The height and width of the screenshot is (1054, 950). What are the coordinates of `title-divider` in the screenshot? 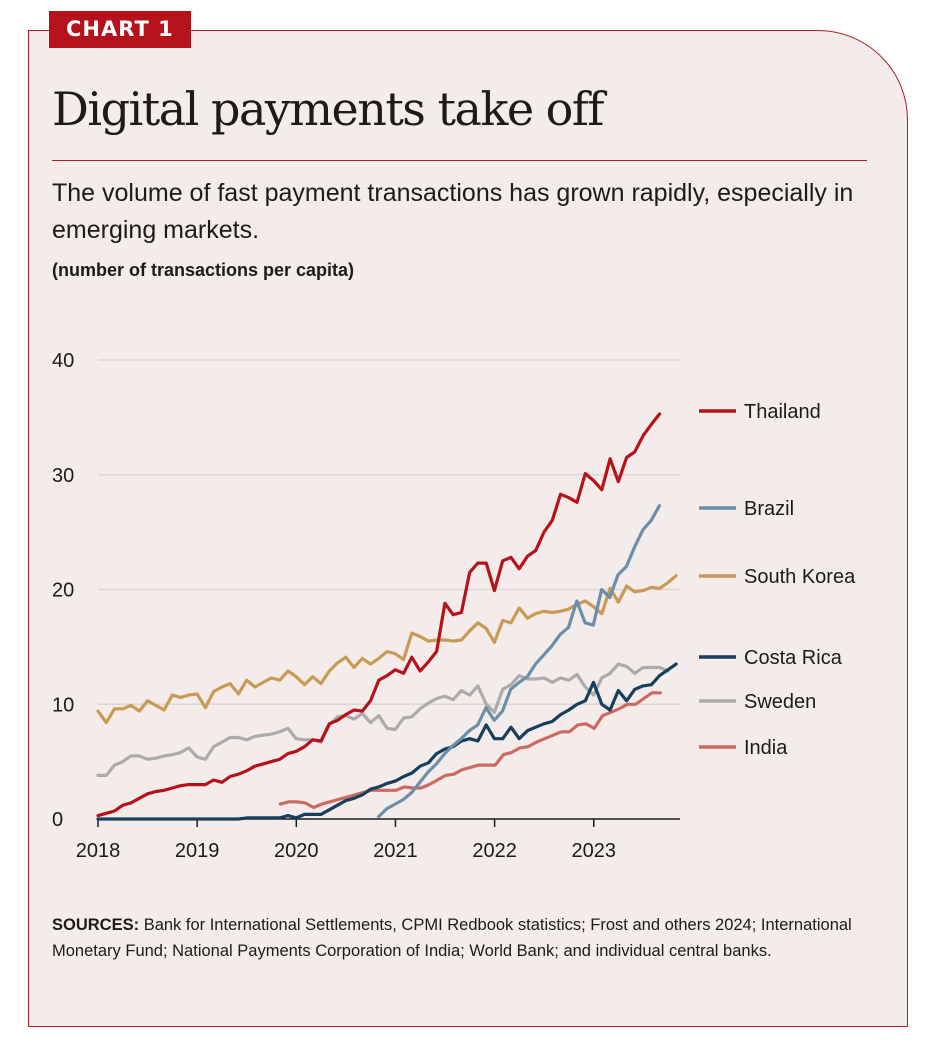 It's located at (459, 160).